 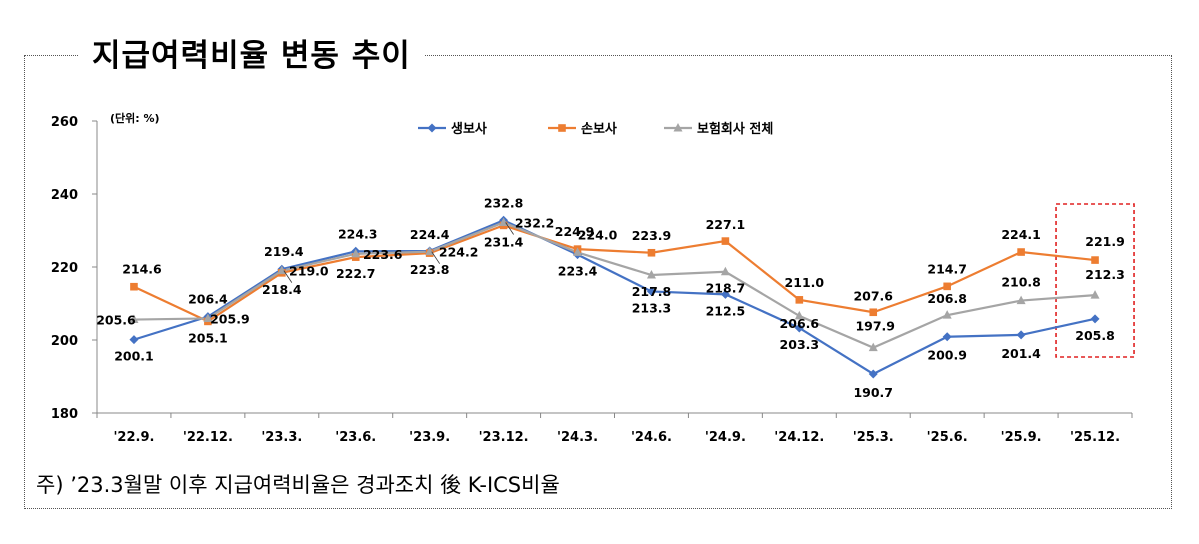 What do you see at coordinates (947, 298) in the screenshot?
I see `data-label: 206.8` at bounding box center [947, 298].